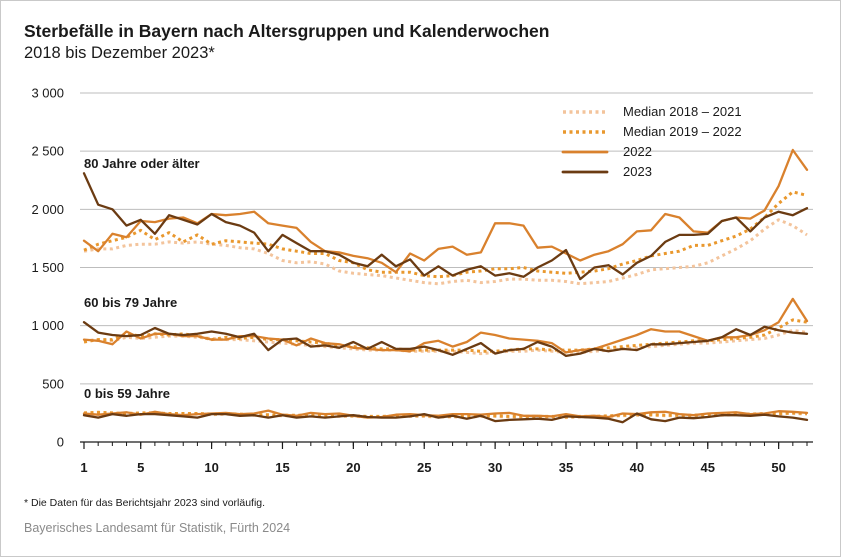 This screenshot has width=841, height=557. Describe the element at coordinates (353, 467) in the screenshot. I see `x-tick-label: 20` at that location.